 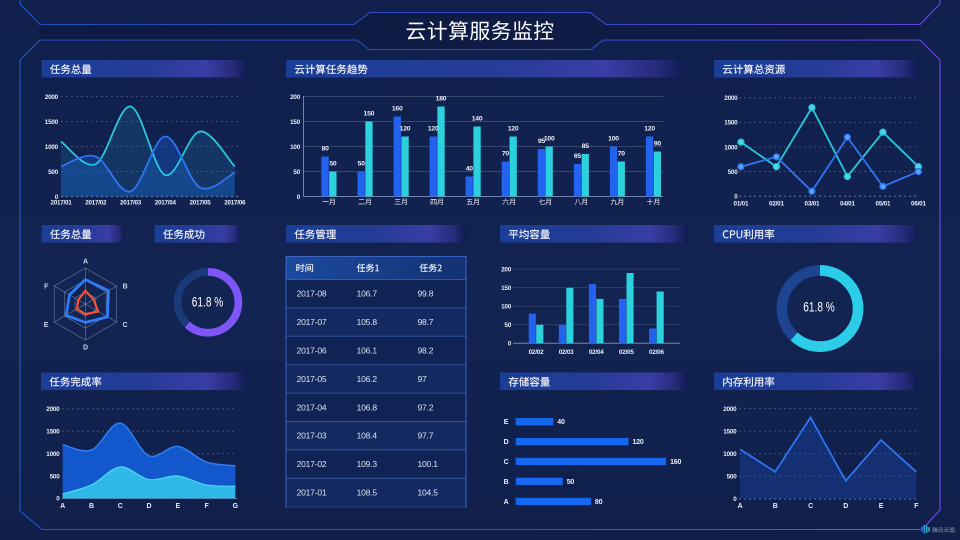 I want to click on svg-text: 106.1, so click(x=367, y=351).